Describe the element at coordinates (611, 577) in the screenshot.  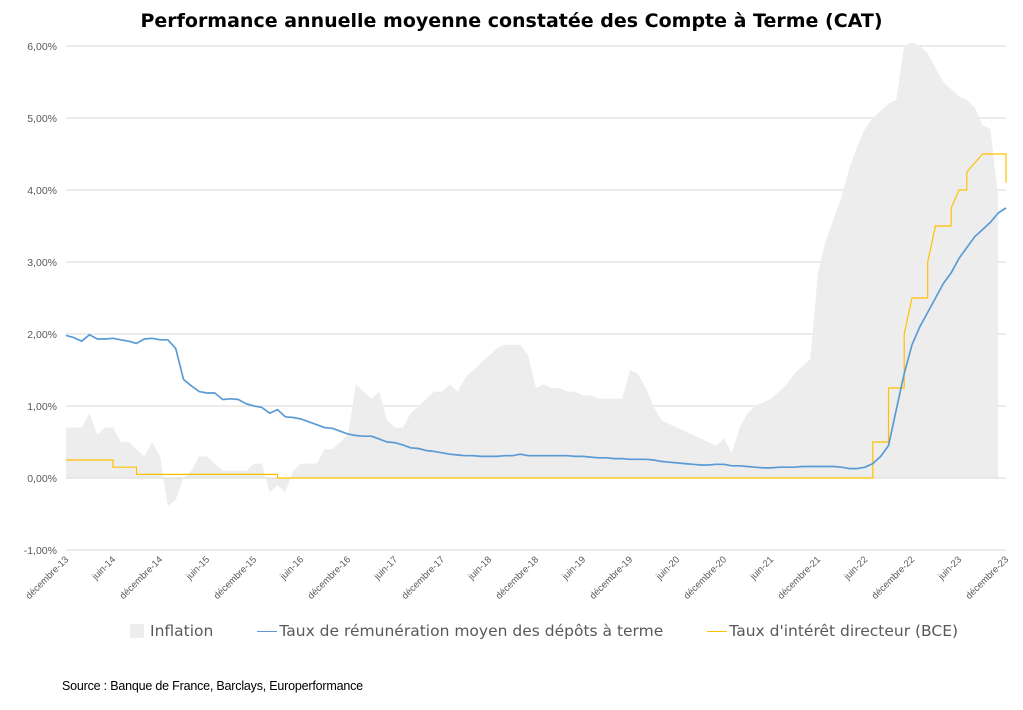
I see `x-tick-label: décembre-19` at that location.